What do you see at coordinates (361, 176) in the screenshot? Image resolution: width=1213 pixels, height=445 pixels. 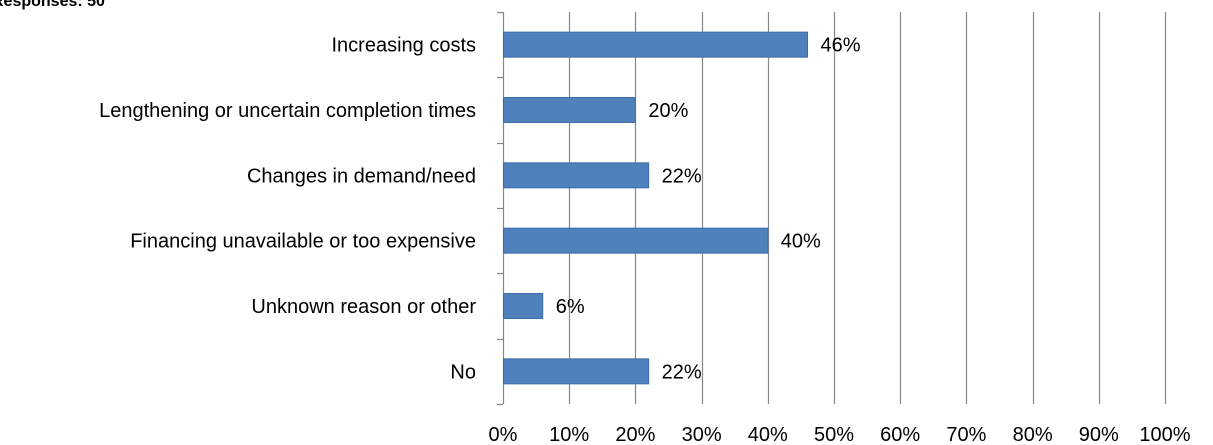 I see `category-label: Changes in demand/need` at bounding box center [361, 176].